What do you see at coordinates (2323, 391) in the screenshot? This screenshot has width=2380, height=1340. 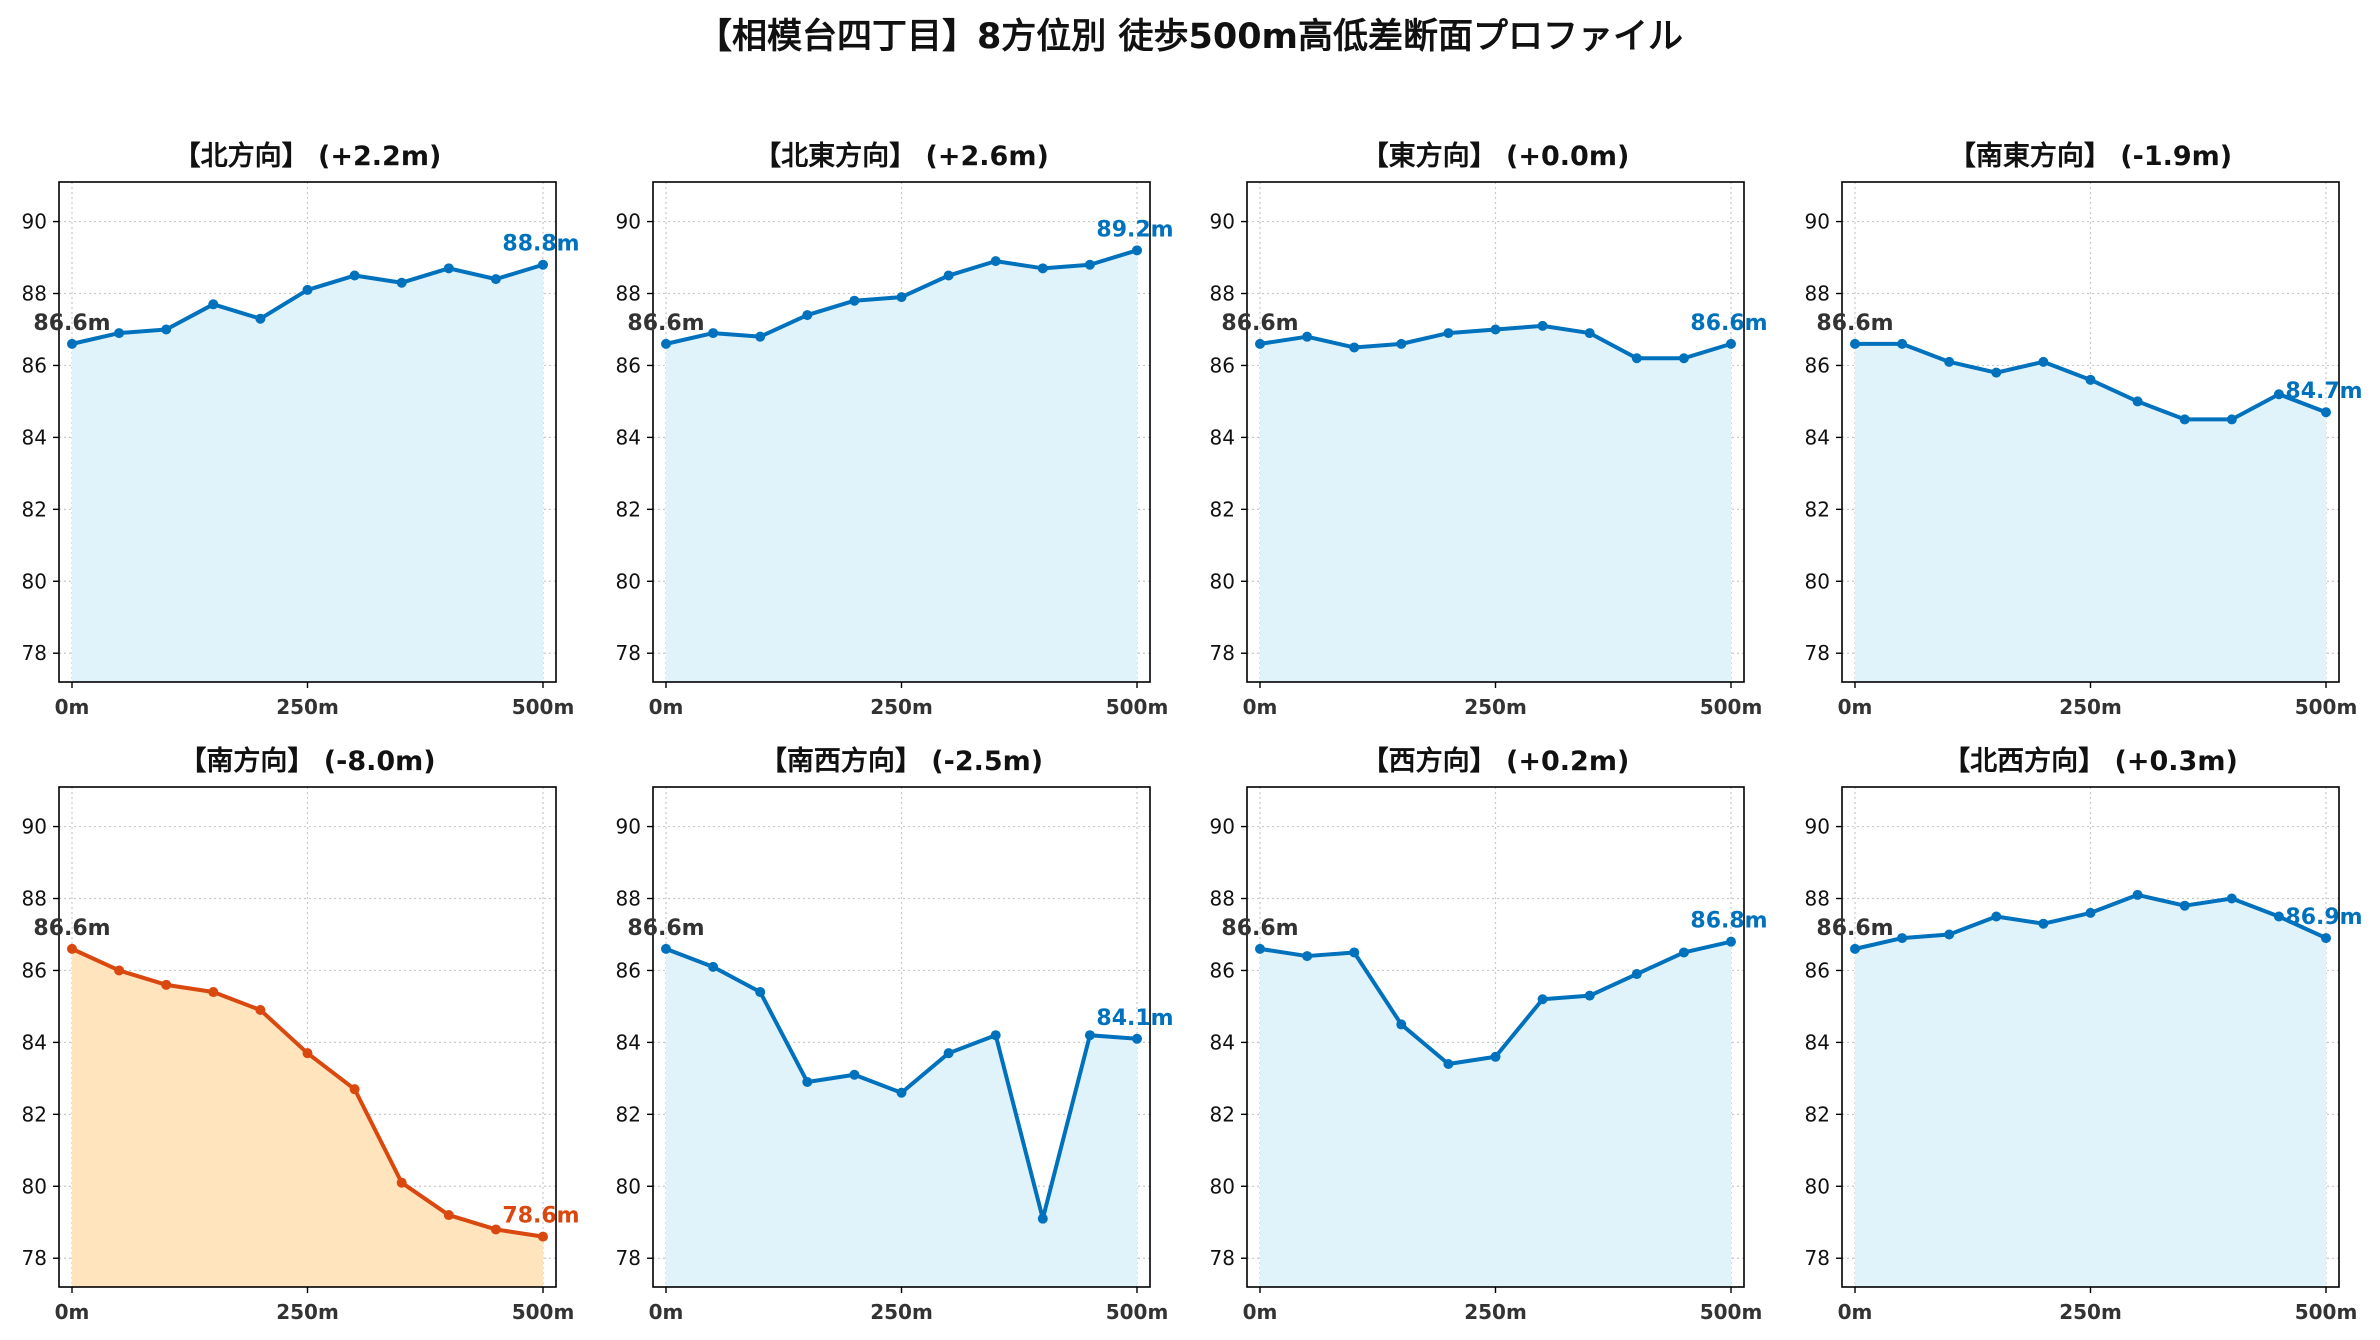 I see `end-value-label: 84.7m` at bounding box center [2323, 391].